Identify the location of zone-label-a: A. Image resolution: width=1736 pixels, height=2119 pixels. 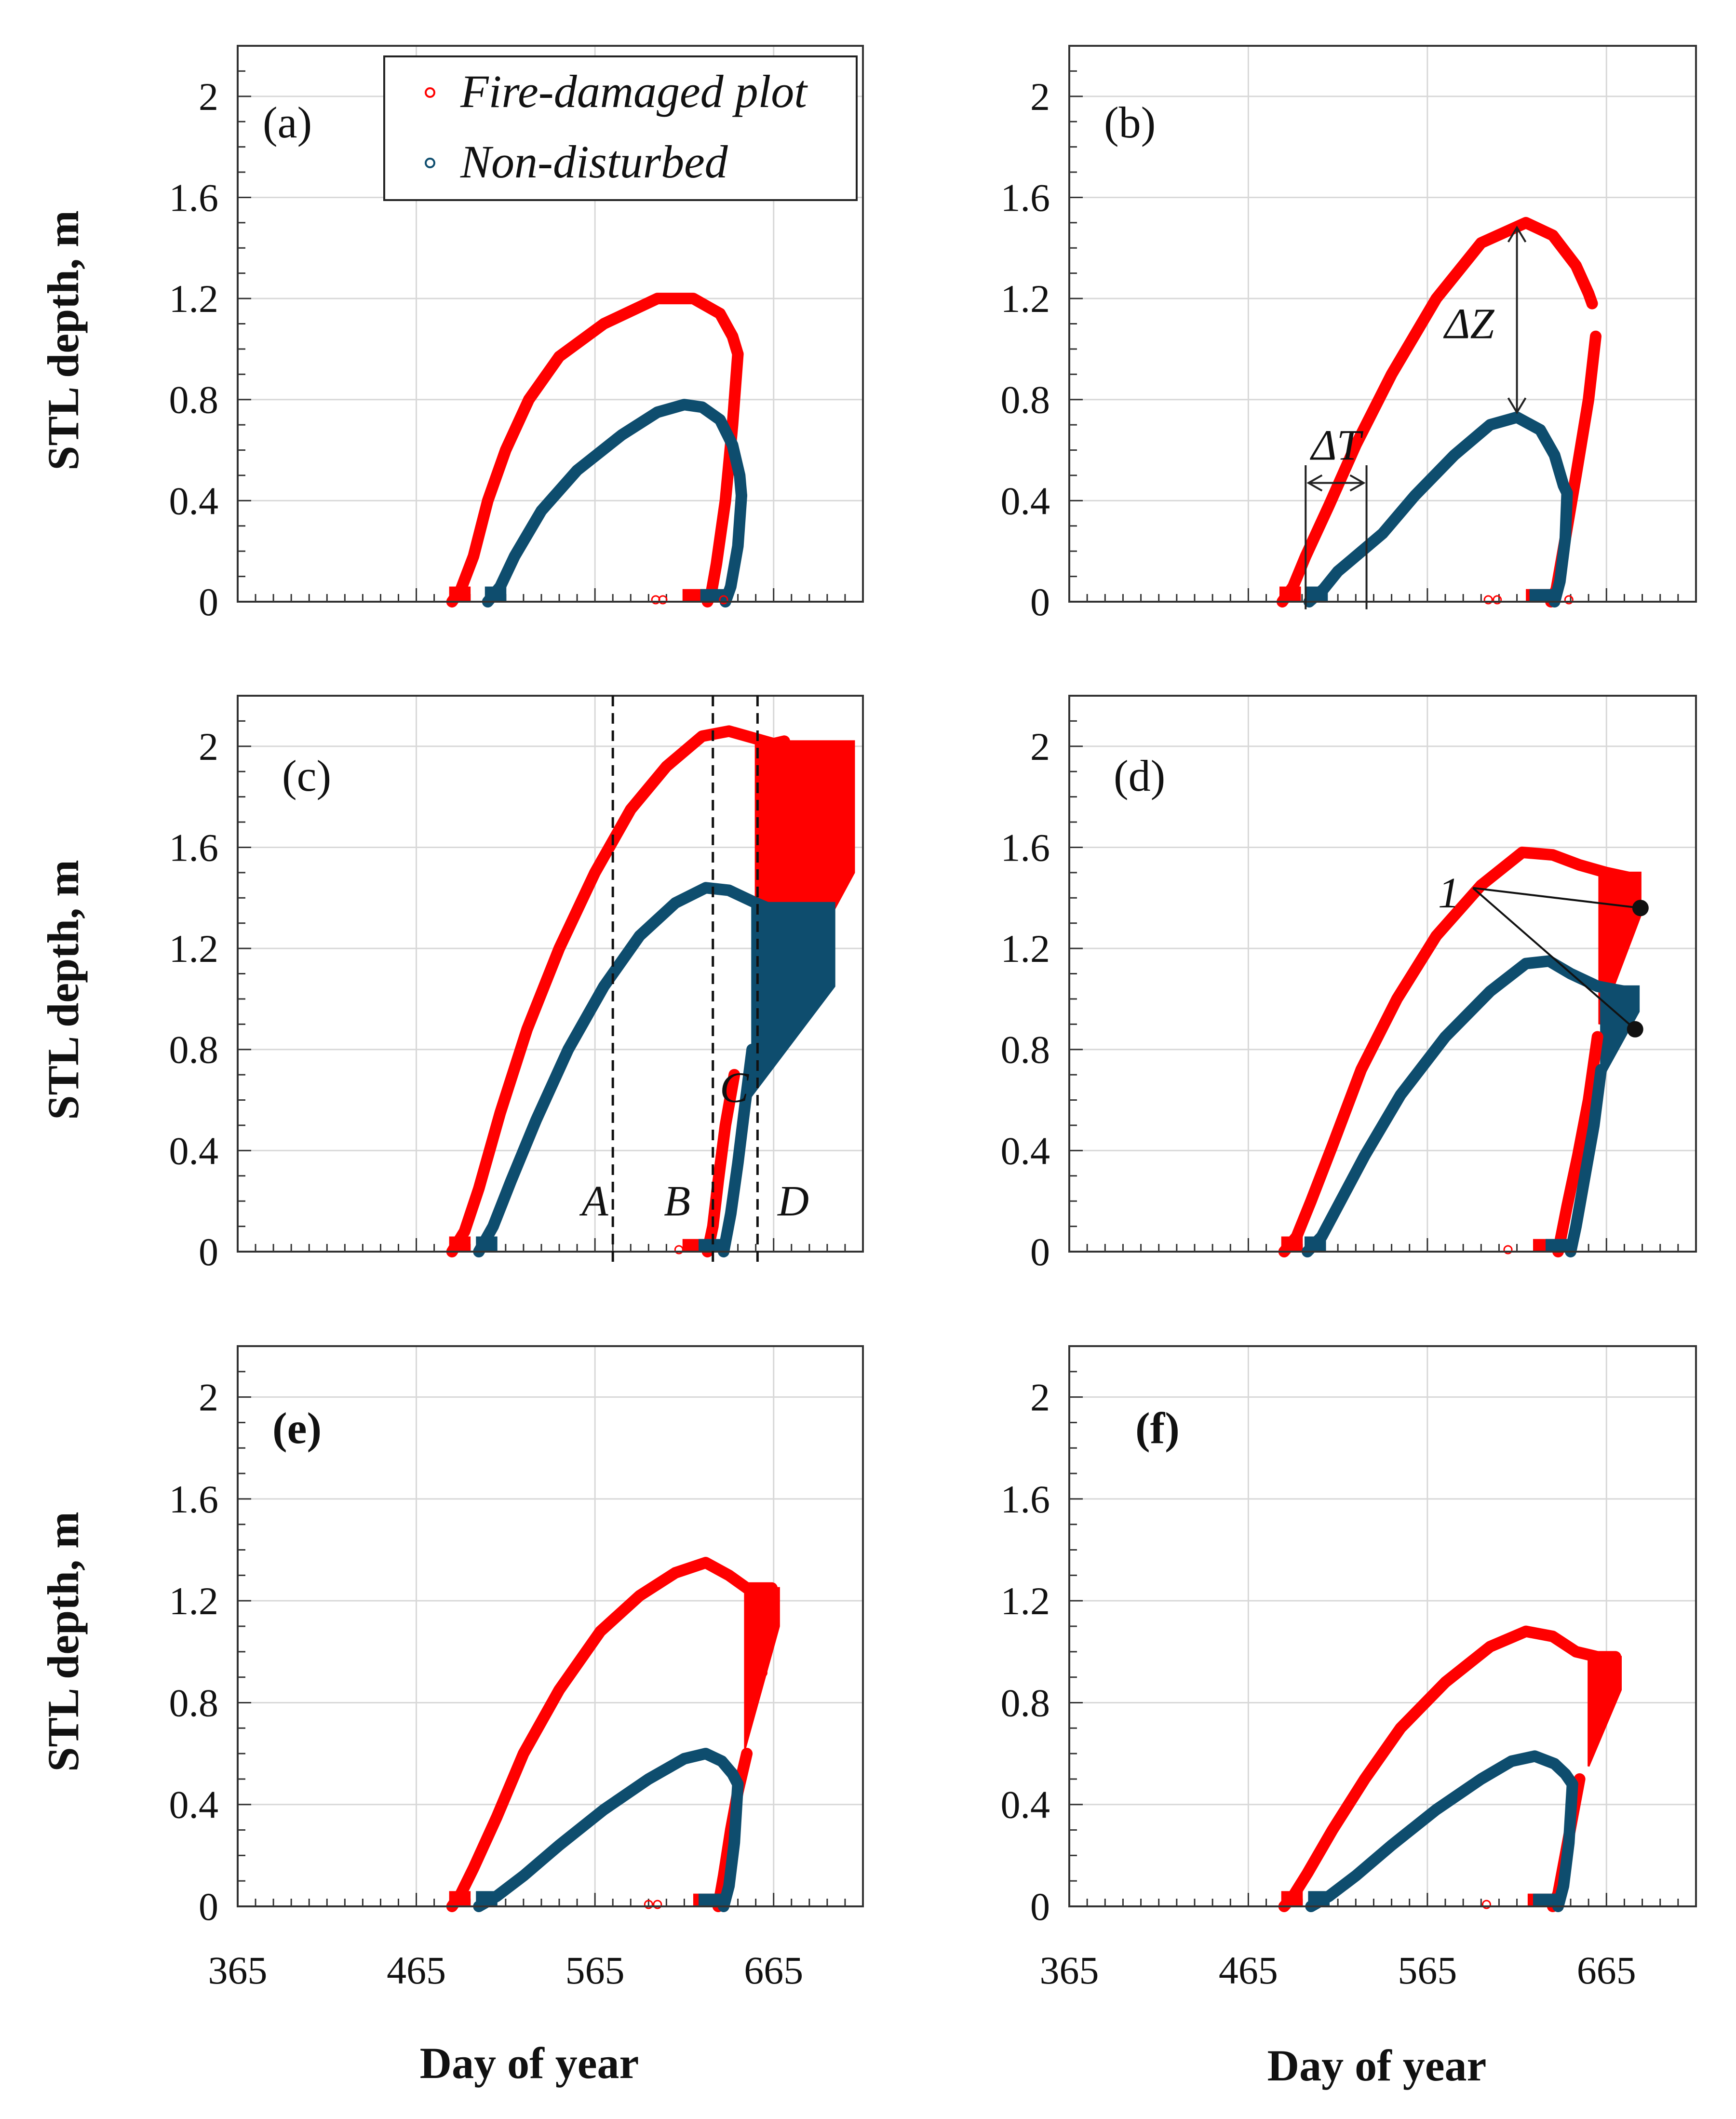
(594, 1201).